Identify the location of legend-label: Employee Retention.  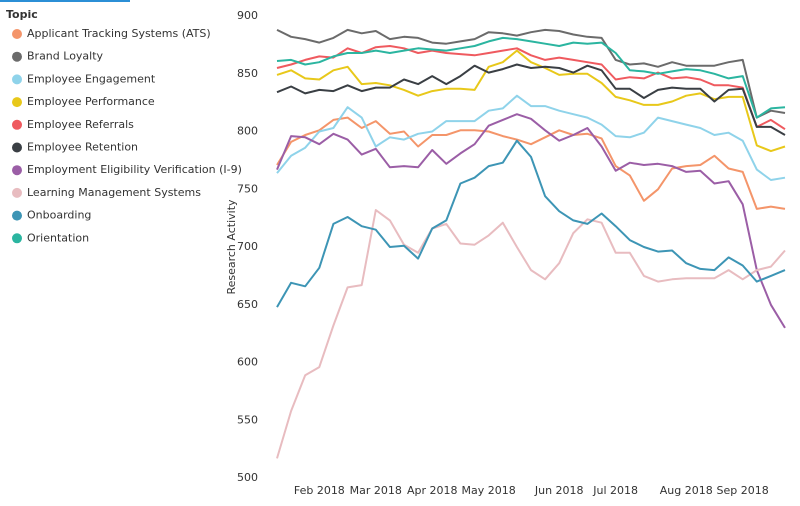
(82, 147).